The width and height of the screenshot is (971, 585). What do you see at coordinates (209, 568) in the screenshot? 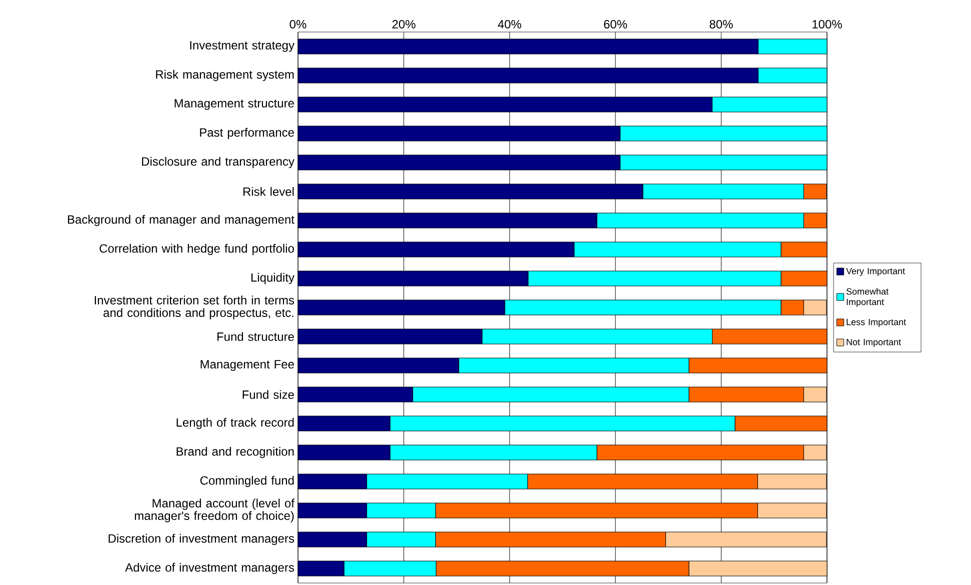
I see `y-tick-label: Advice of investment managers` at bounding box center [209, 568].